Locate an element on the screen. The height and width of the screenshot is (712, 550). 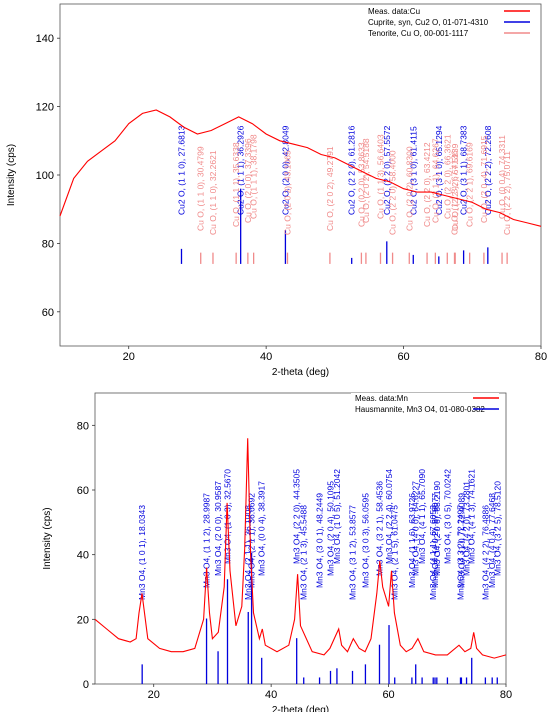
chart1-x-axis-label: 2-theta (deg) is located at coordinates (300, 372).